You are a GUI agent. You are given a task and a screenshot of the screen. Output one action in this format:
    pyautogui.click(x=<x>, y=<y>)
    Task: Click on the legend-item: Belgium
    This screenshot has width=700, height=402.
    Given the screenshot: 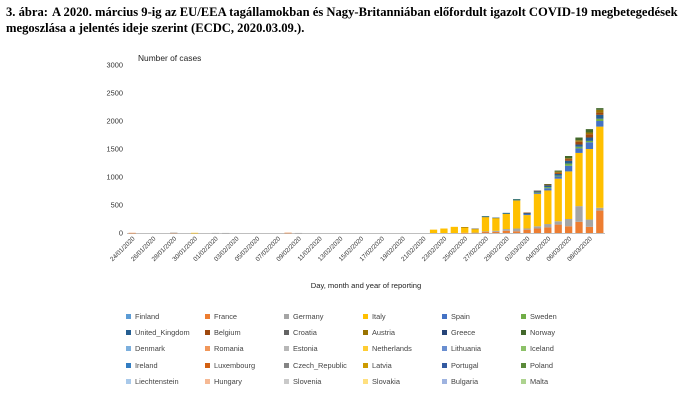 What is the action you would take?
    pyautogui.click(x=244, y=332)
    